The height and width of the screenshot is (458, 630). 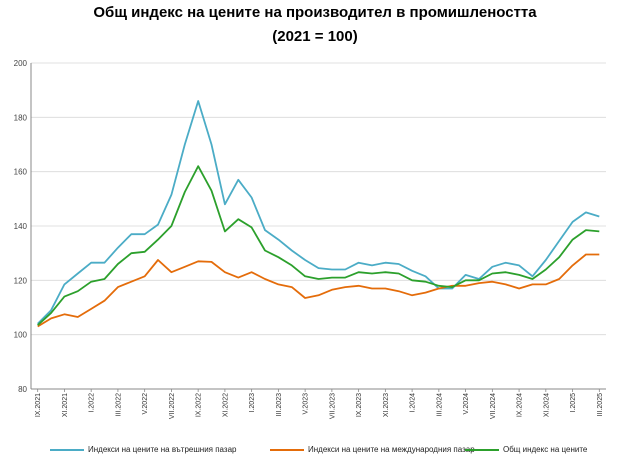 I want to click on y-tick-label: 80, so click(x=22, y=389).